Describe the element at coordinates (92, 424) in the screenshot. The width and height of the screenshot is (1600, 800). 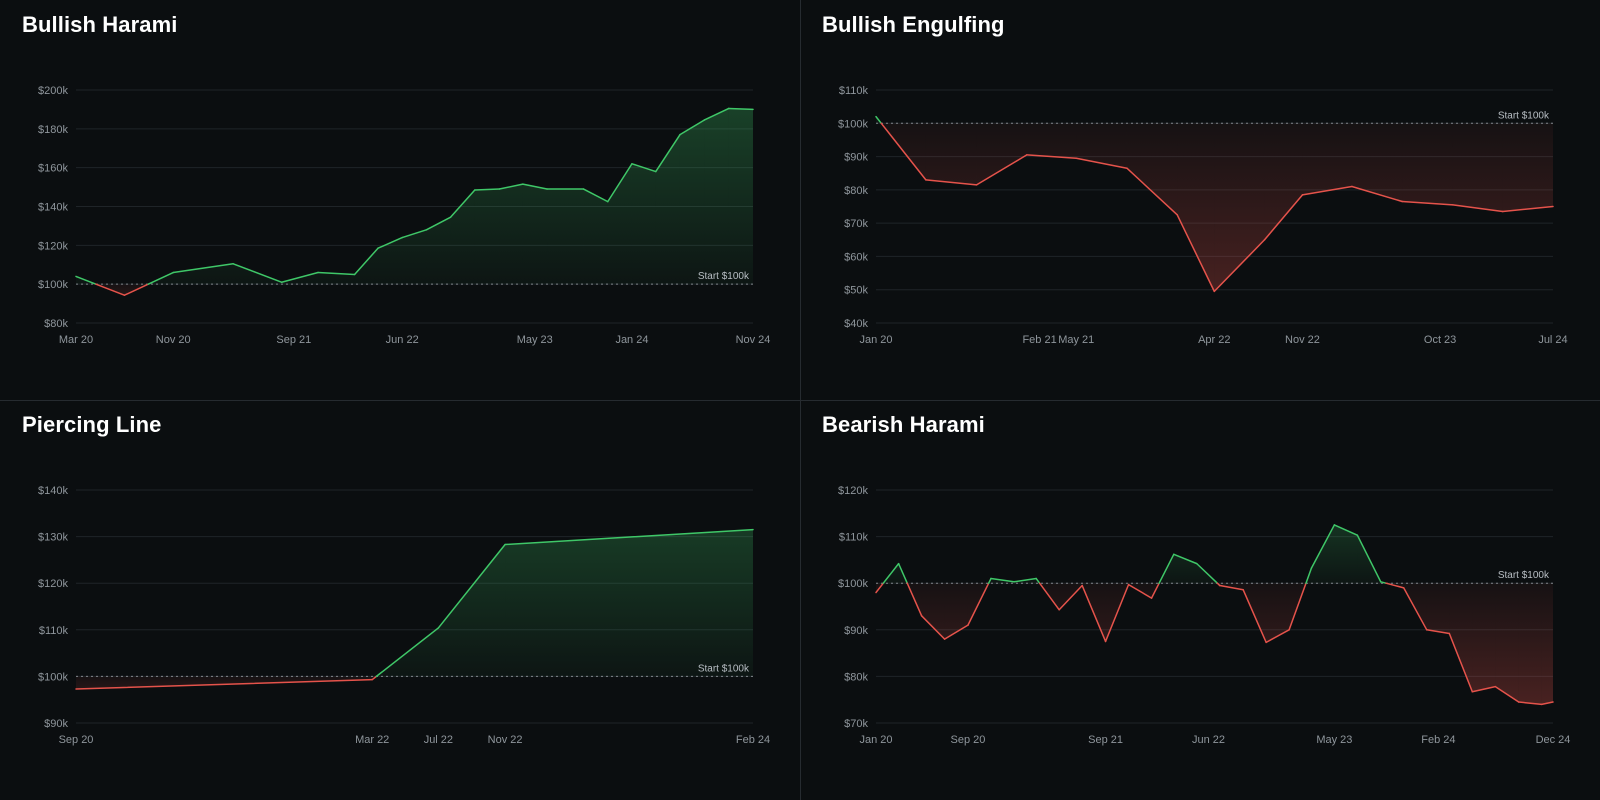
I see `chart-title: Piercing Line` at that location.